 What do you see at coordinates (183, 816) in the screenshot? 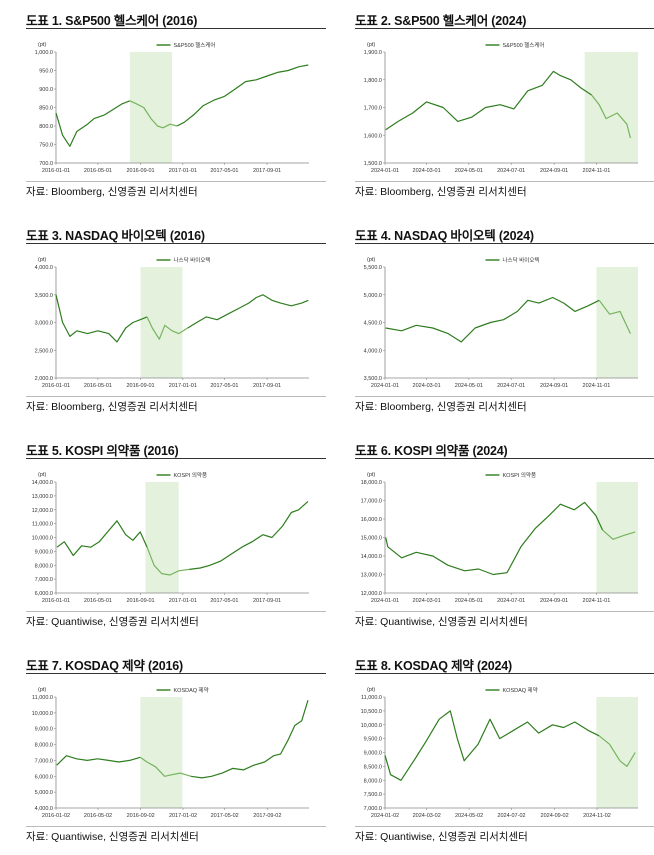
I see `x-tick-label: 2017-01-02` at bounding box center [183, 816].